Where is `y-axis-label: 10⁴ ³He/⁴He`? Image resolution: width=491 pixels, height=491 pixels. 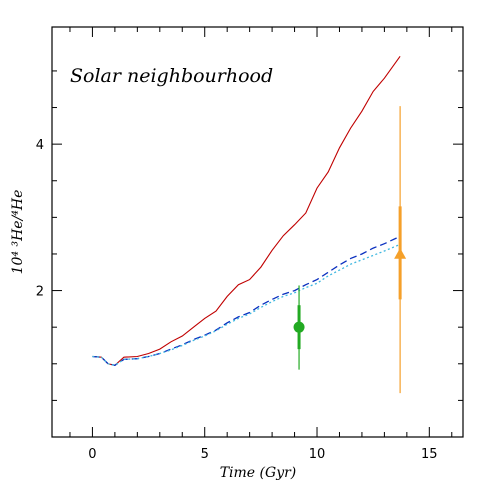 y-axis-label: 10⁴ ³He/⁴He is located at coordinates (18, 232).